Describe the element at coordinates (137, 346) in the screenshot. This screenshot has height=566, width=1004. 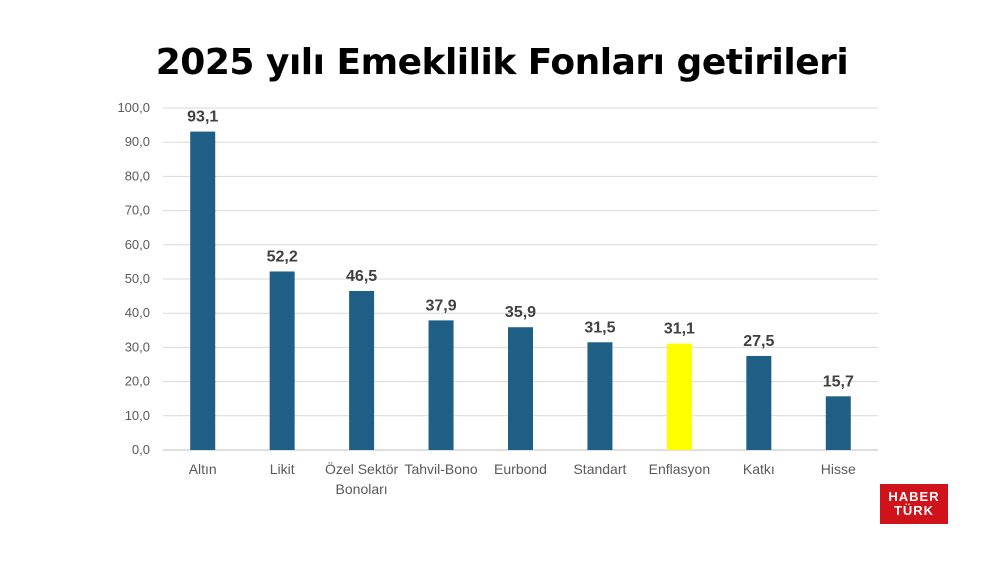
I see `y-tick-label: 30,0` at that location.